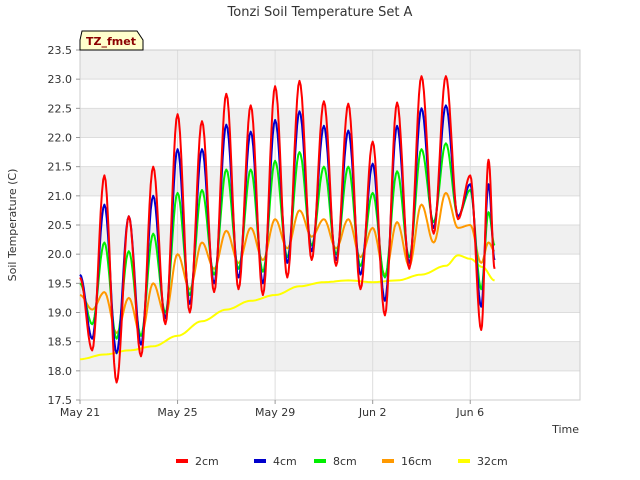  I want to click on y-tick-label: 21.0, so click(60, 196).